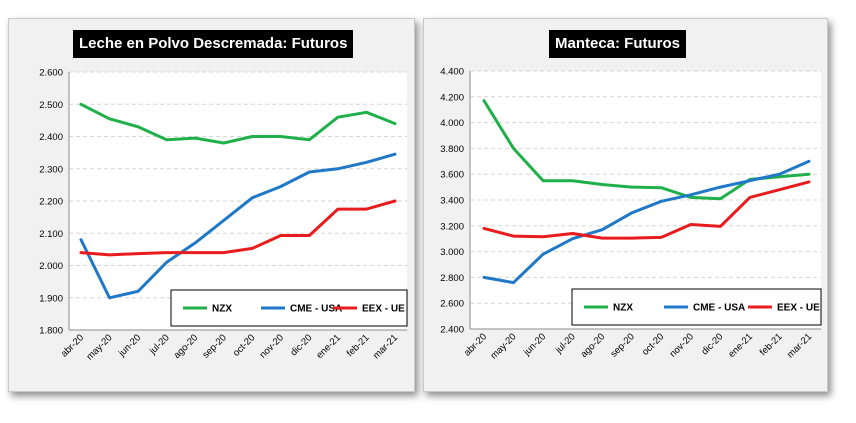 This screenshot has width=856, height=423. I want to click on y-tick-label: 3.800, so click(452, 149).